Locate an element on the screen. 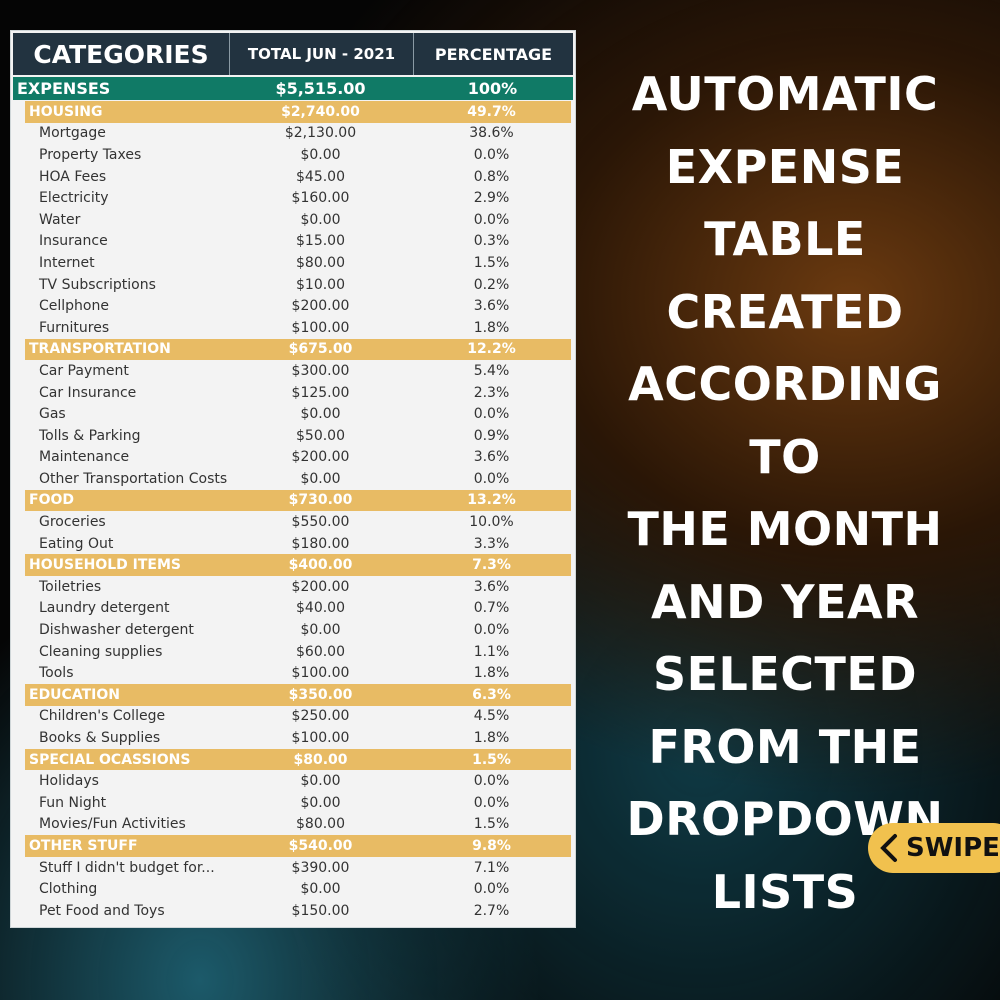 Image resolution: width=1000 pixels, height=1000 pixels. category-total: $400.00 is located at coordinates (320, 565).